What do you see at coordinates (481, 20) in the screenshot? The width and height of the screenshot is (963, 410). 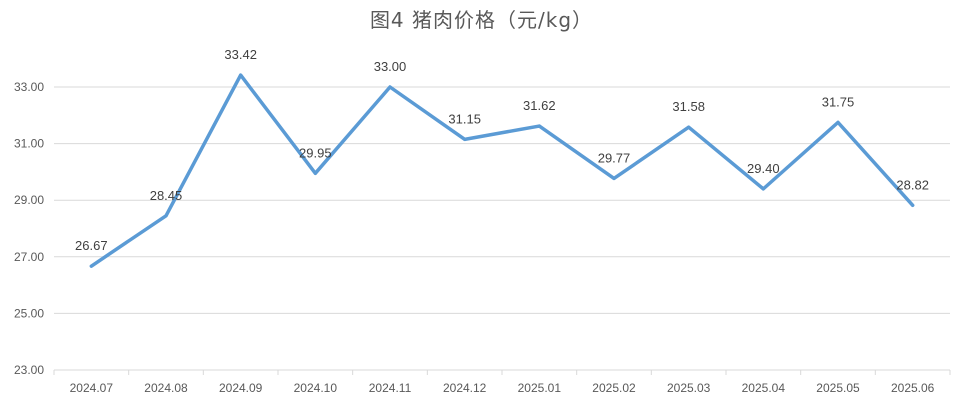 I see `chart-title: 图4 猪肉价格（元/kg）` at bounding box center [481, 20].